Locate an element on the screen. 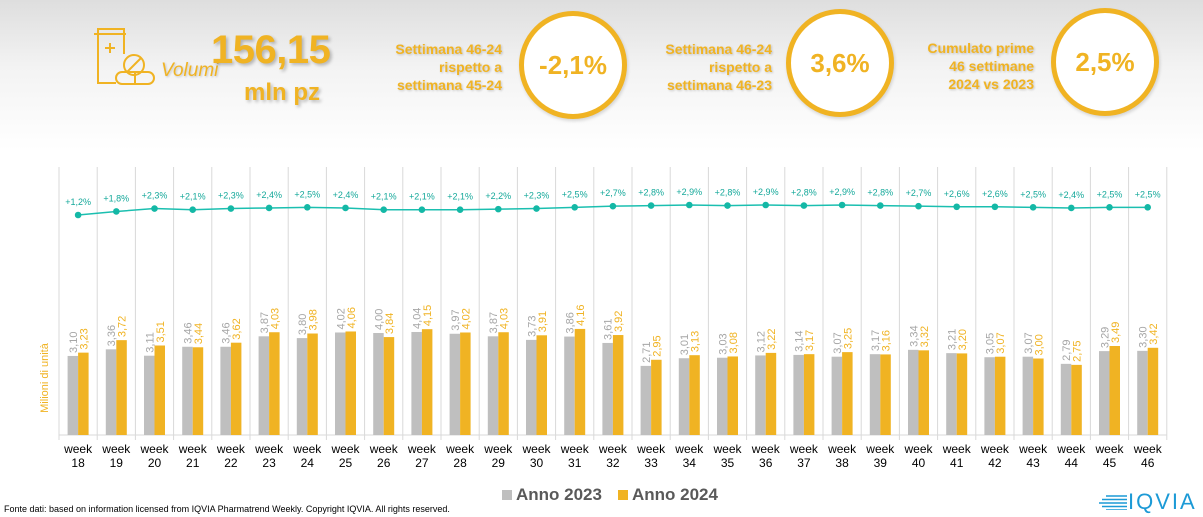  kpi-cumulative-text: Cumulato prime 46 settimane 2024 vs 2023 is located at coordinates (972, 66).